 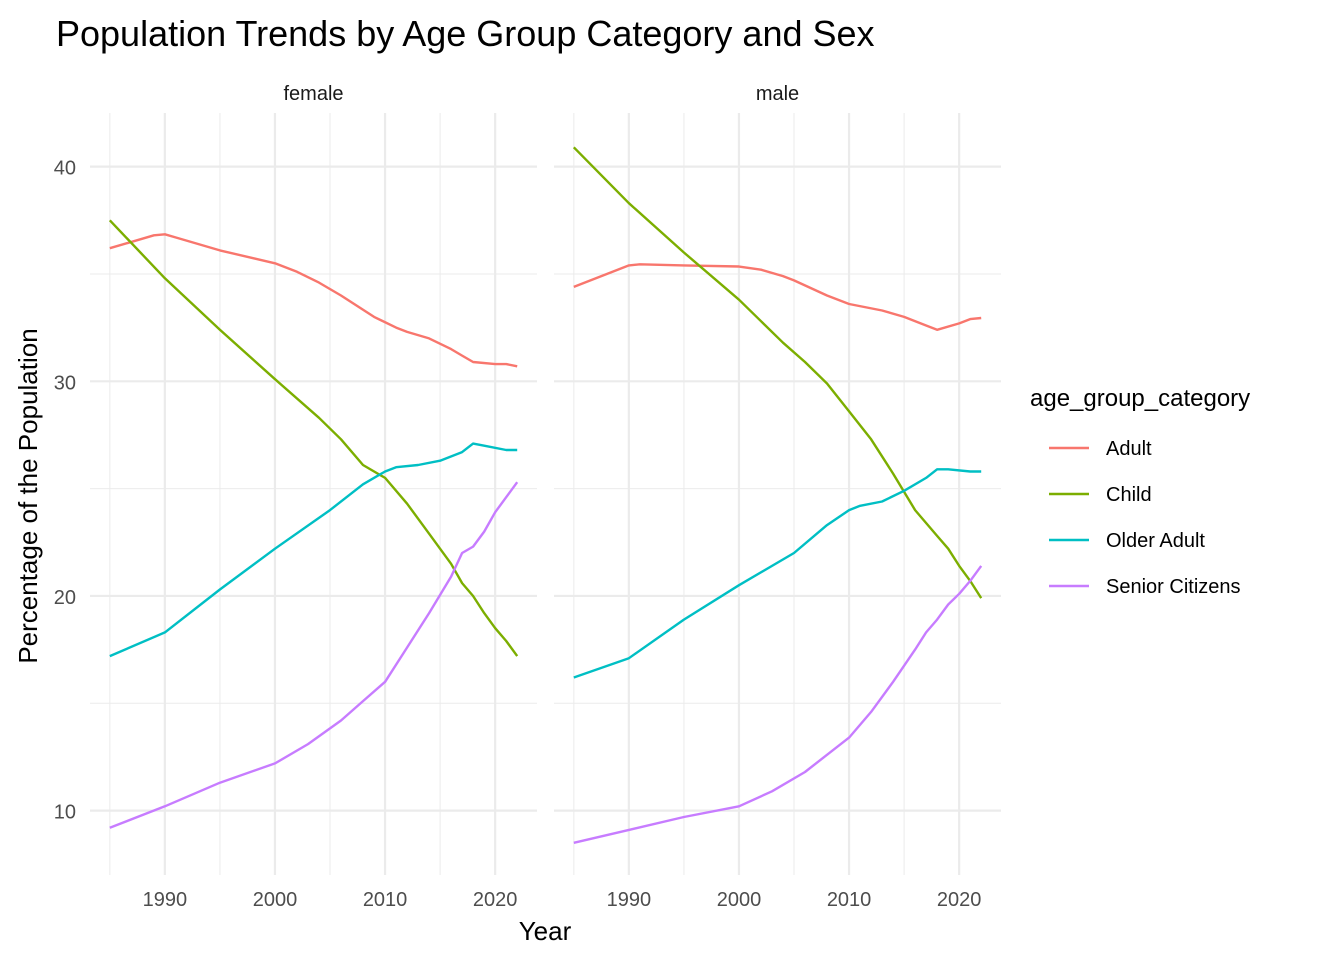 What do you see at coordinates (777, 573) in the screenshot?
I see `series-line-male-older-adult` at bounding box center [777, 573].